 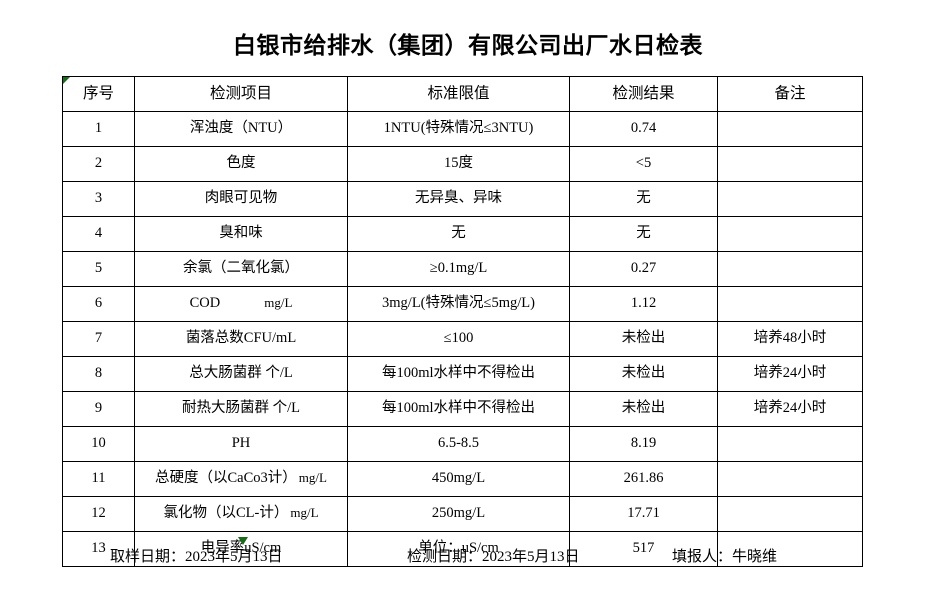 What do you see at coordinates (66, 80) in the screenshot?
I see `comment-flag-icon-header` at bounding box center [66, 80].